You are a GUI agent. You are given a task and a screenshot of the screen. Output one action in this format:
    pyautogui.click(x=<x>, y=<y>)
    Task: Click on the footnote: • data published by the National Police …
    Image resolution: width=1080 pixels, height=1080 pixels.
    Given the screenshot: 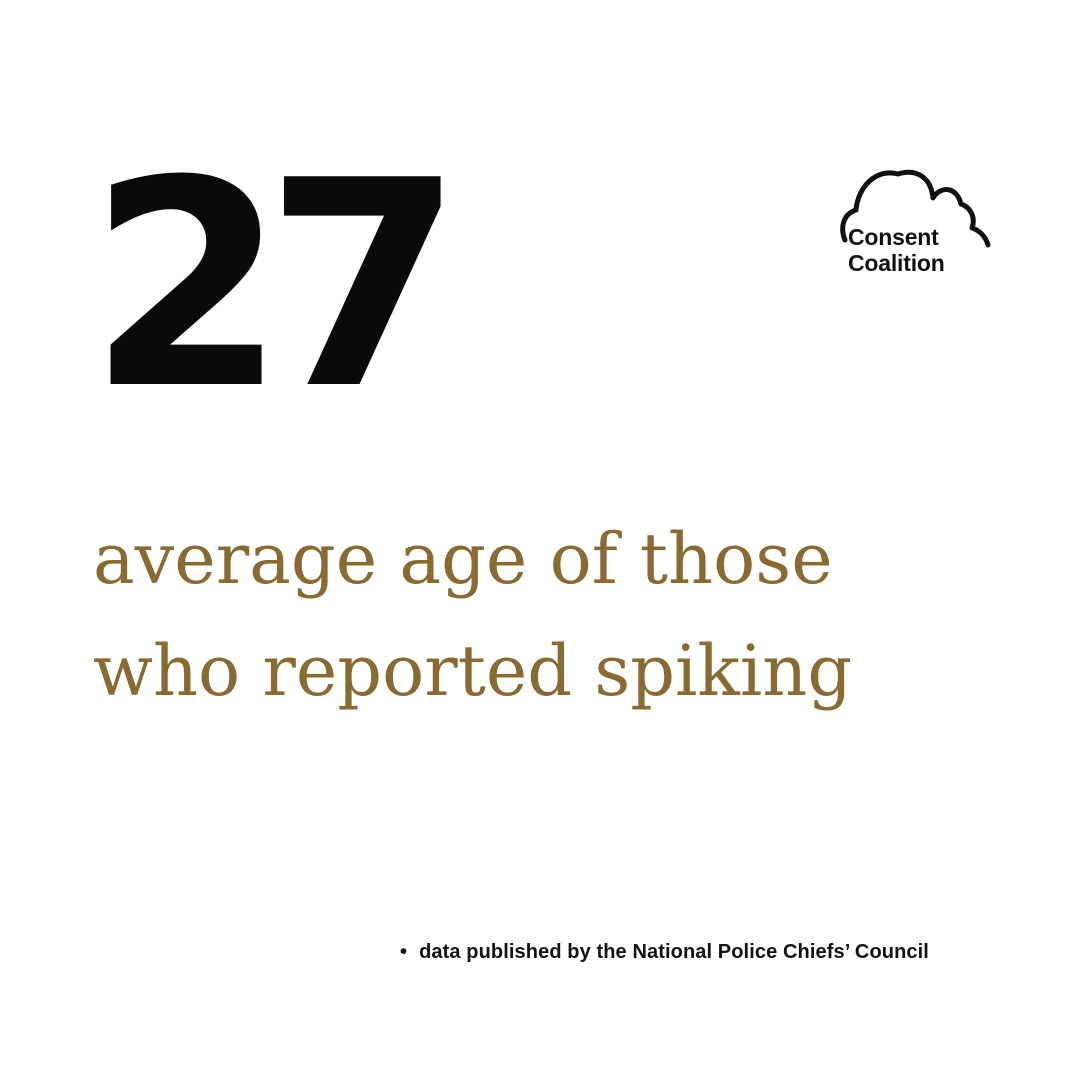 What is the action you would take?
    pyautogui.click(x=664, y=952)
    